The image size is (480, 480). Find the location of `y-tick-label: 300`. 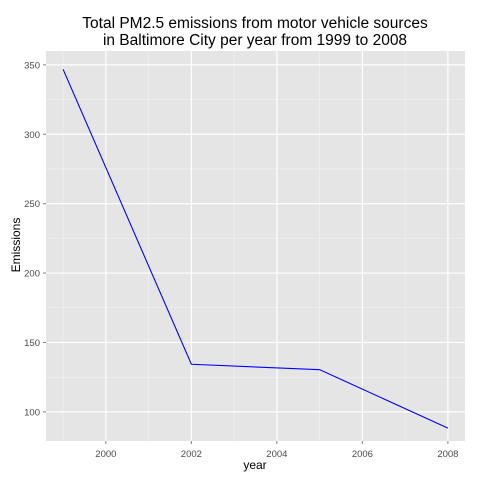

y-tick-label: 300 is located at coordinates (32, 135).